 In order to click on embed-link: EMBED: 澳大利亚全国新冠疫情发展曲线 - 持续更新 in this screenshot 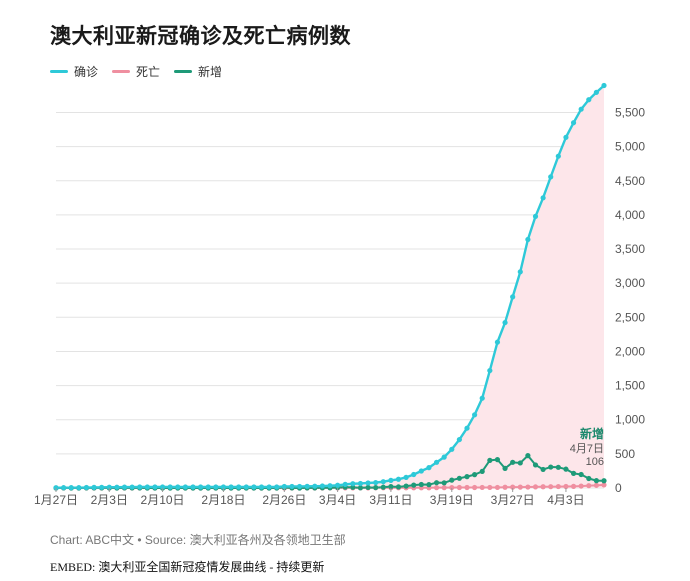, I will do `click(187, 567)`.